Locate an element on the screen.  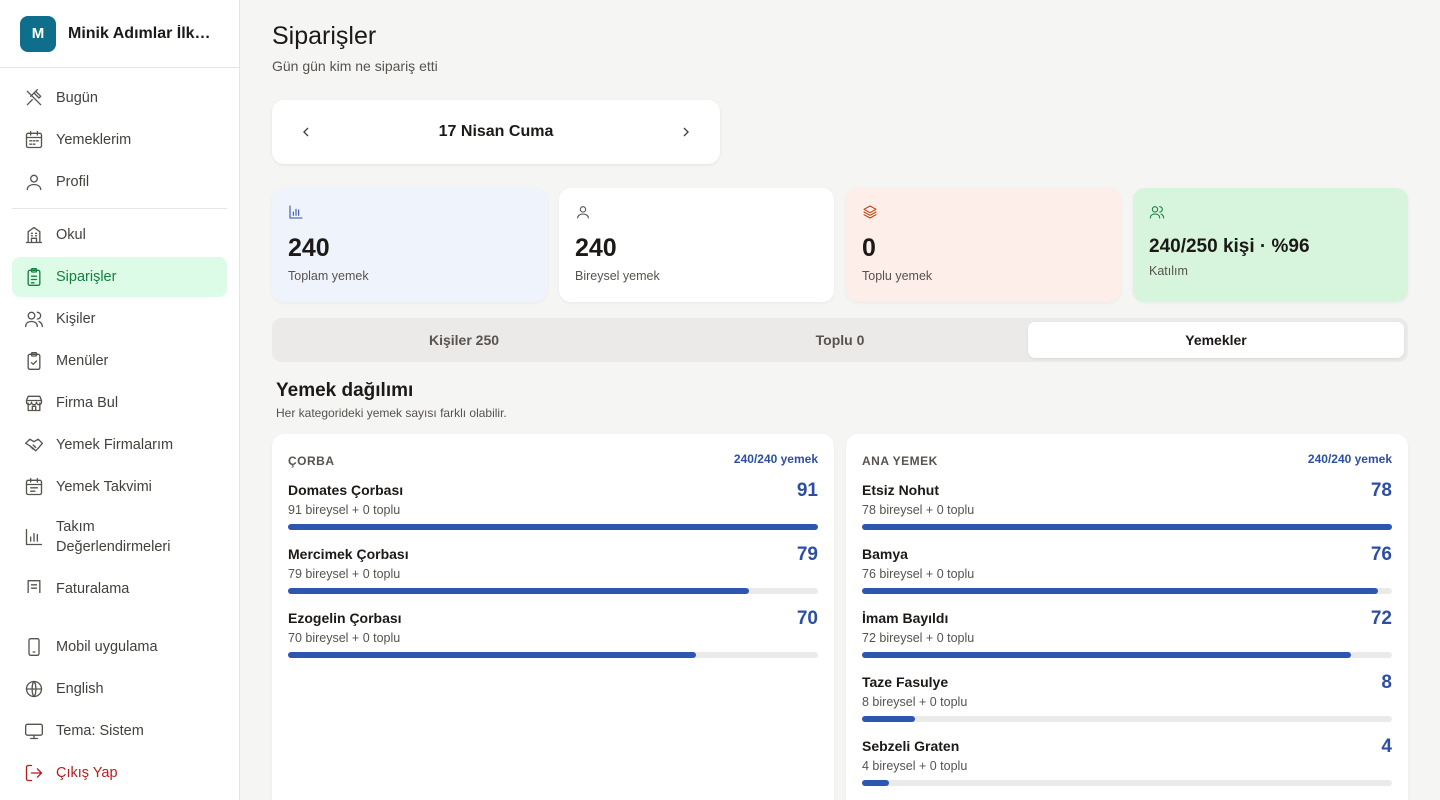
dish-row: Sebzeli Graten 4 bireysel + 0 toplu 4 is located at coordinates (1127, 768).